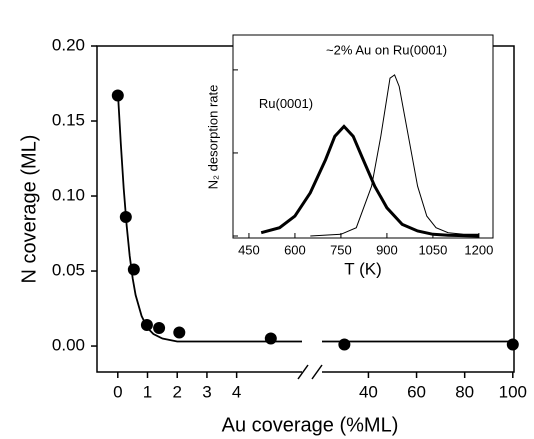  What do you see at coordinates (212, 137) in the screenshot?
I see `inset-y-axis-label: N₂ desorption rate` at bounding box center [212, 137].